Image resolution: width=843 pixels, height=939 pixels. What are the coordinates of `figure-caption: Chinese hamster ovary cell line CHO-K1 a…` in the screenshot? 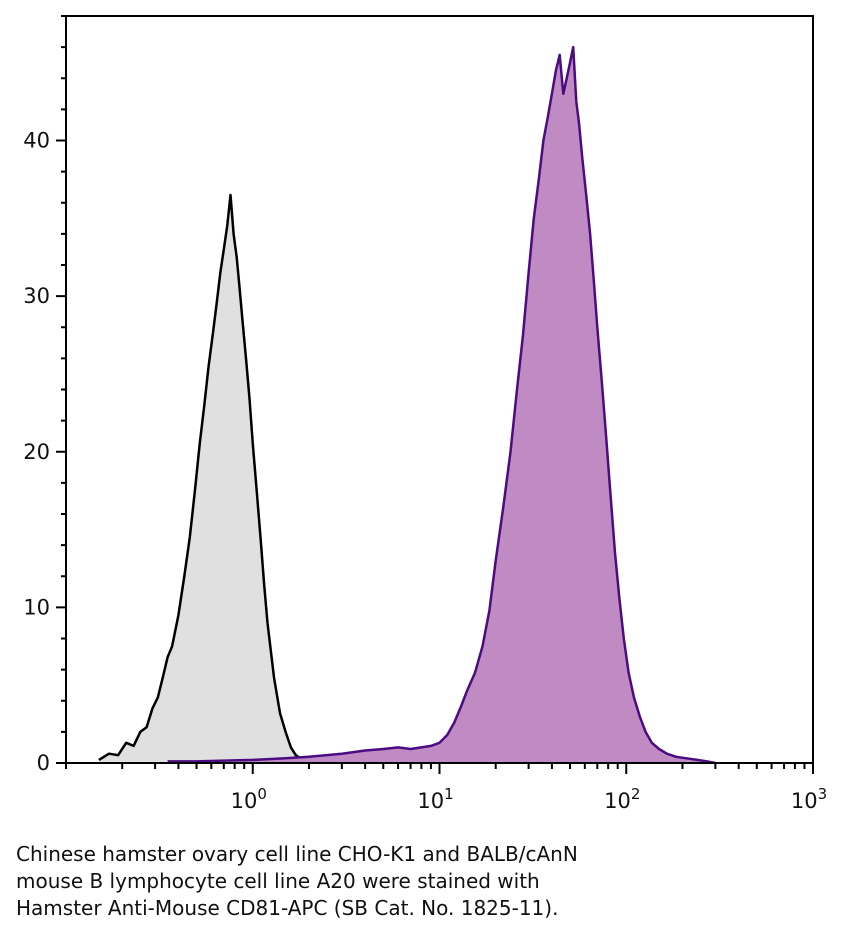 It's located at (421, 881).